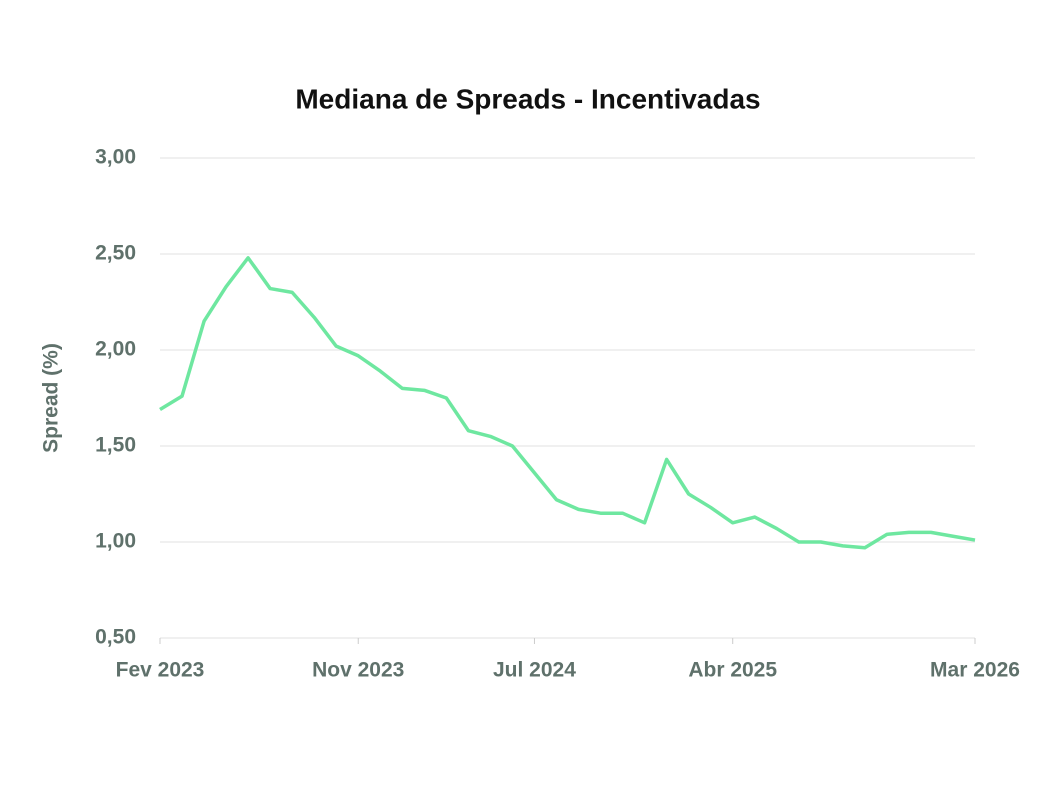 The height and width of the screenshot is (788, 1056). I want to click on x-tick-label: Mar 2026, so click(975, 670).